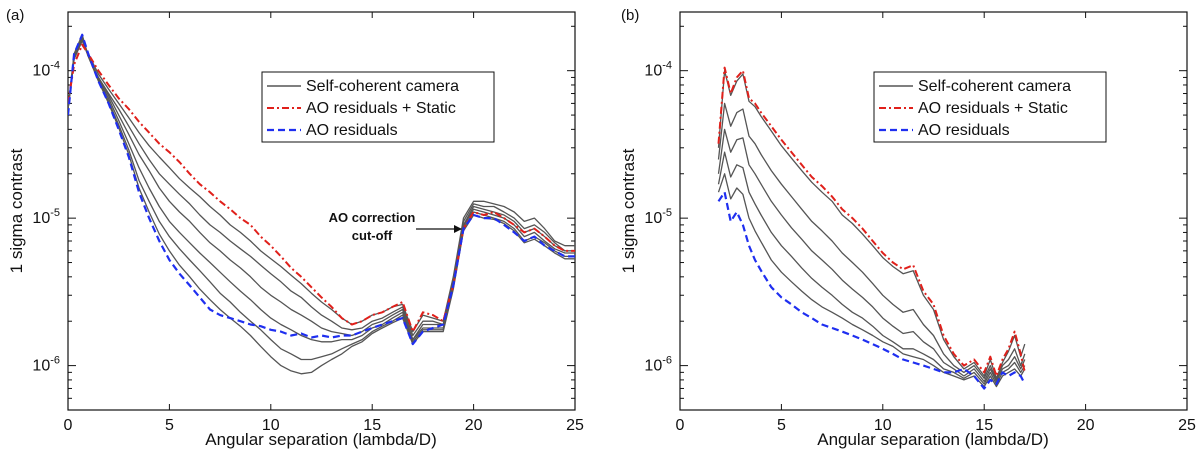 The height and width of the screenshot is (453, 1200). Describe the element at coordinates (372, 217) in the screenshot. I see `cutoff-annotation-line-1: AO correction` at that location.